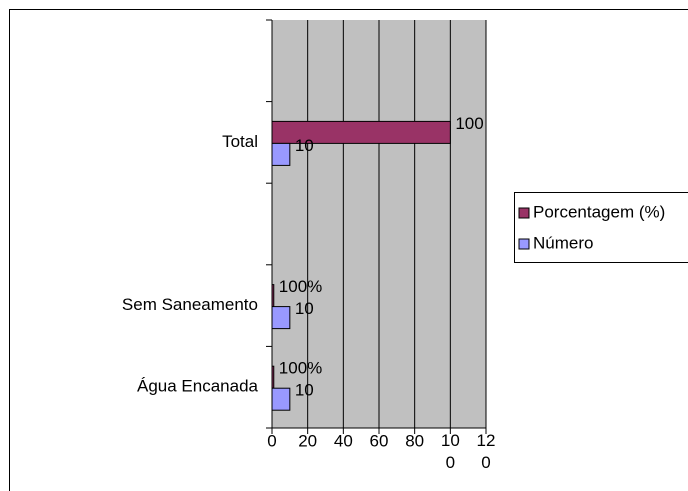 The width and height of the screenshot is (688, 491). What do you see at coordinates (563, 242) in the screenshot?
I see `legend-label: Número` at bounding box center [563, 242].